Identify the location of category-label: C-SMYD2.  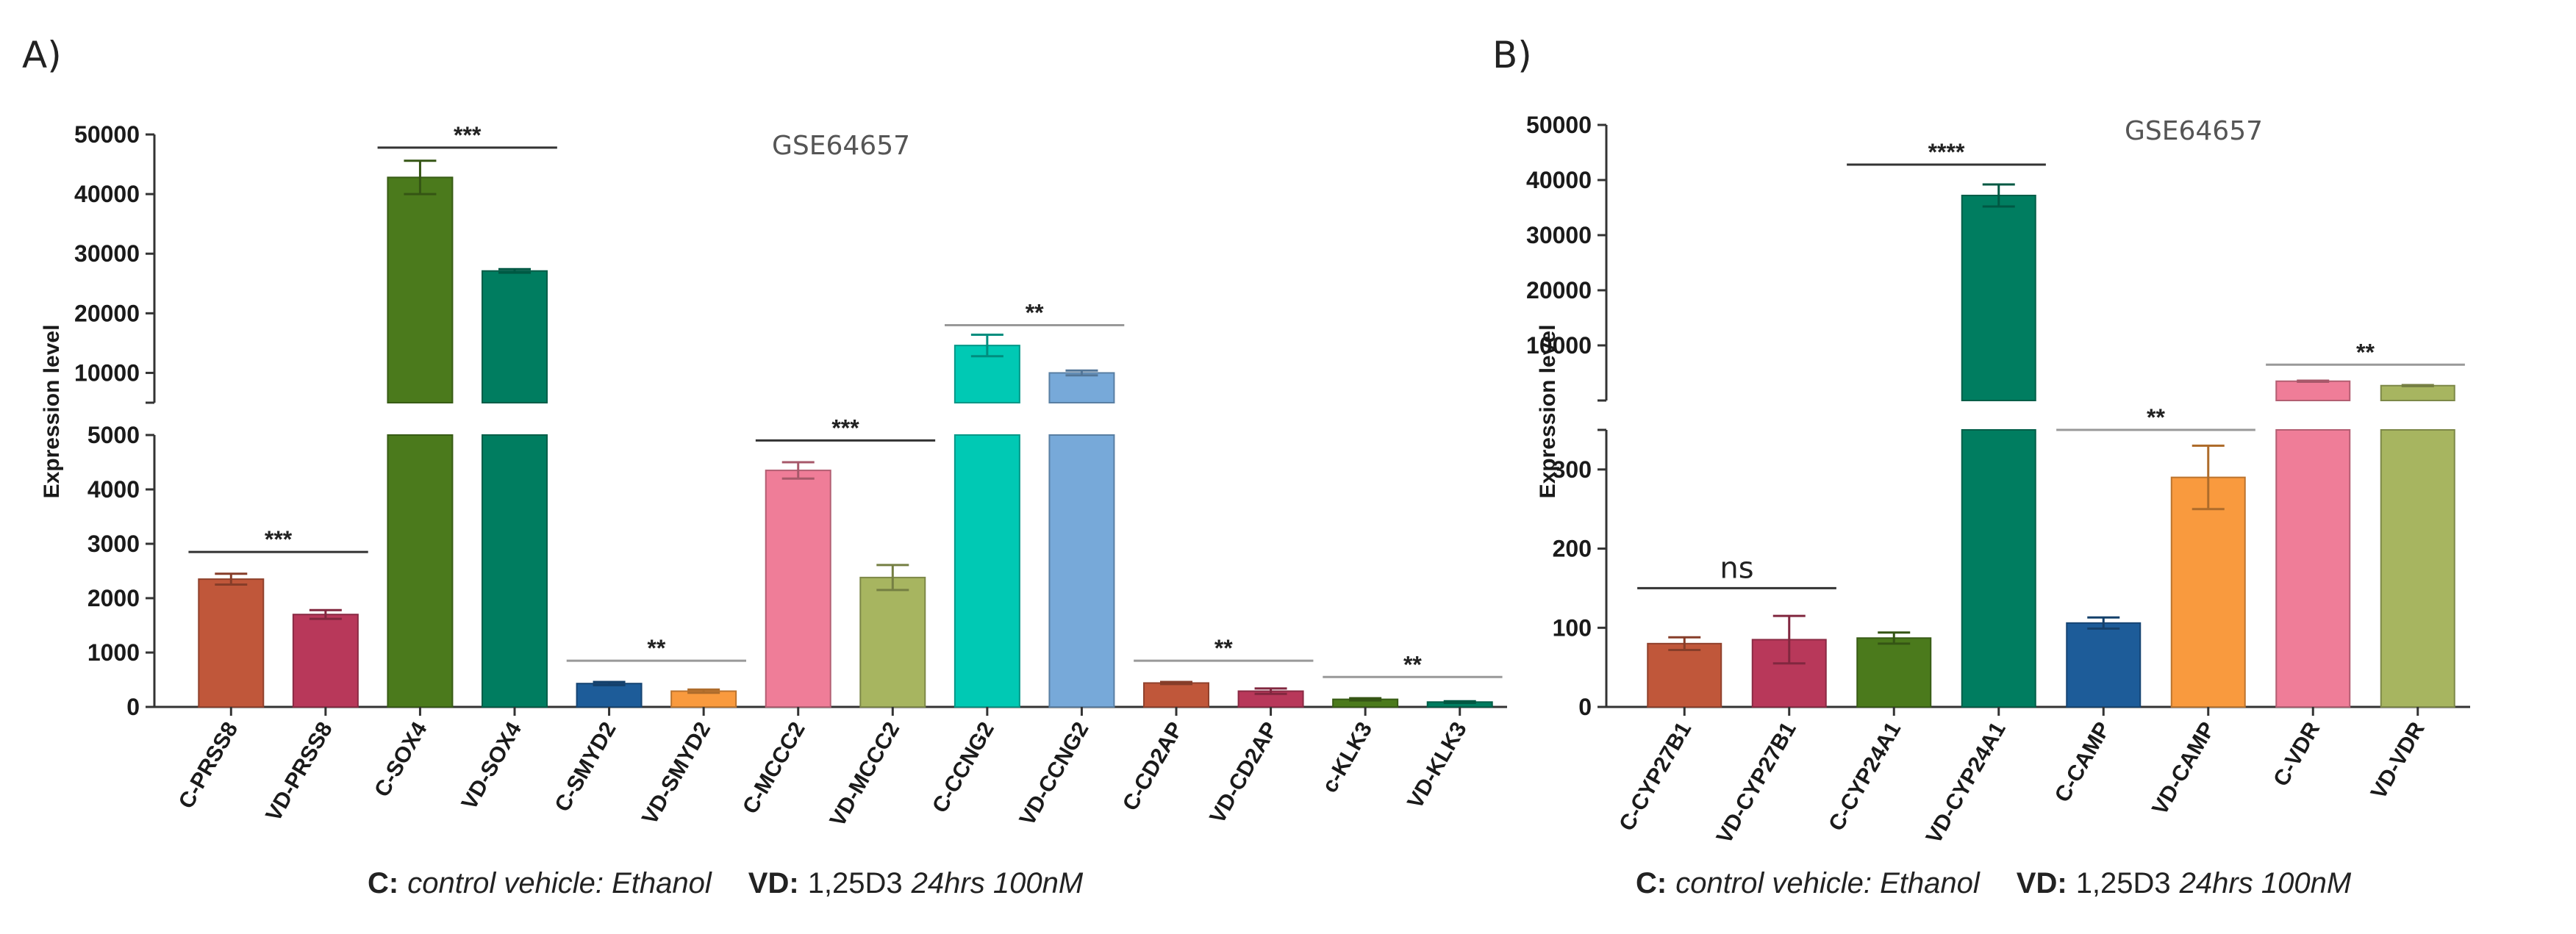
(586, 767).